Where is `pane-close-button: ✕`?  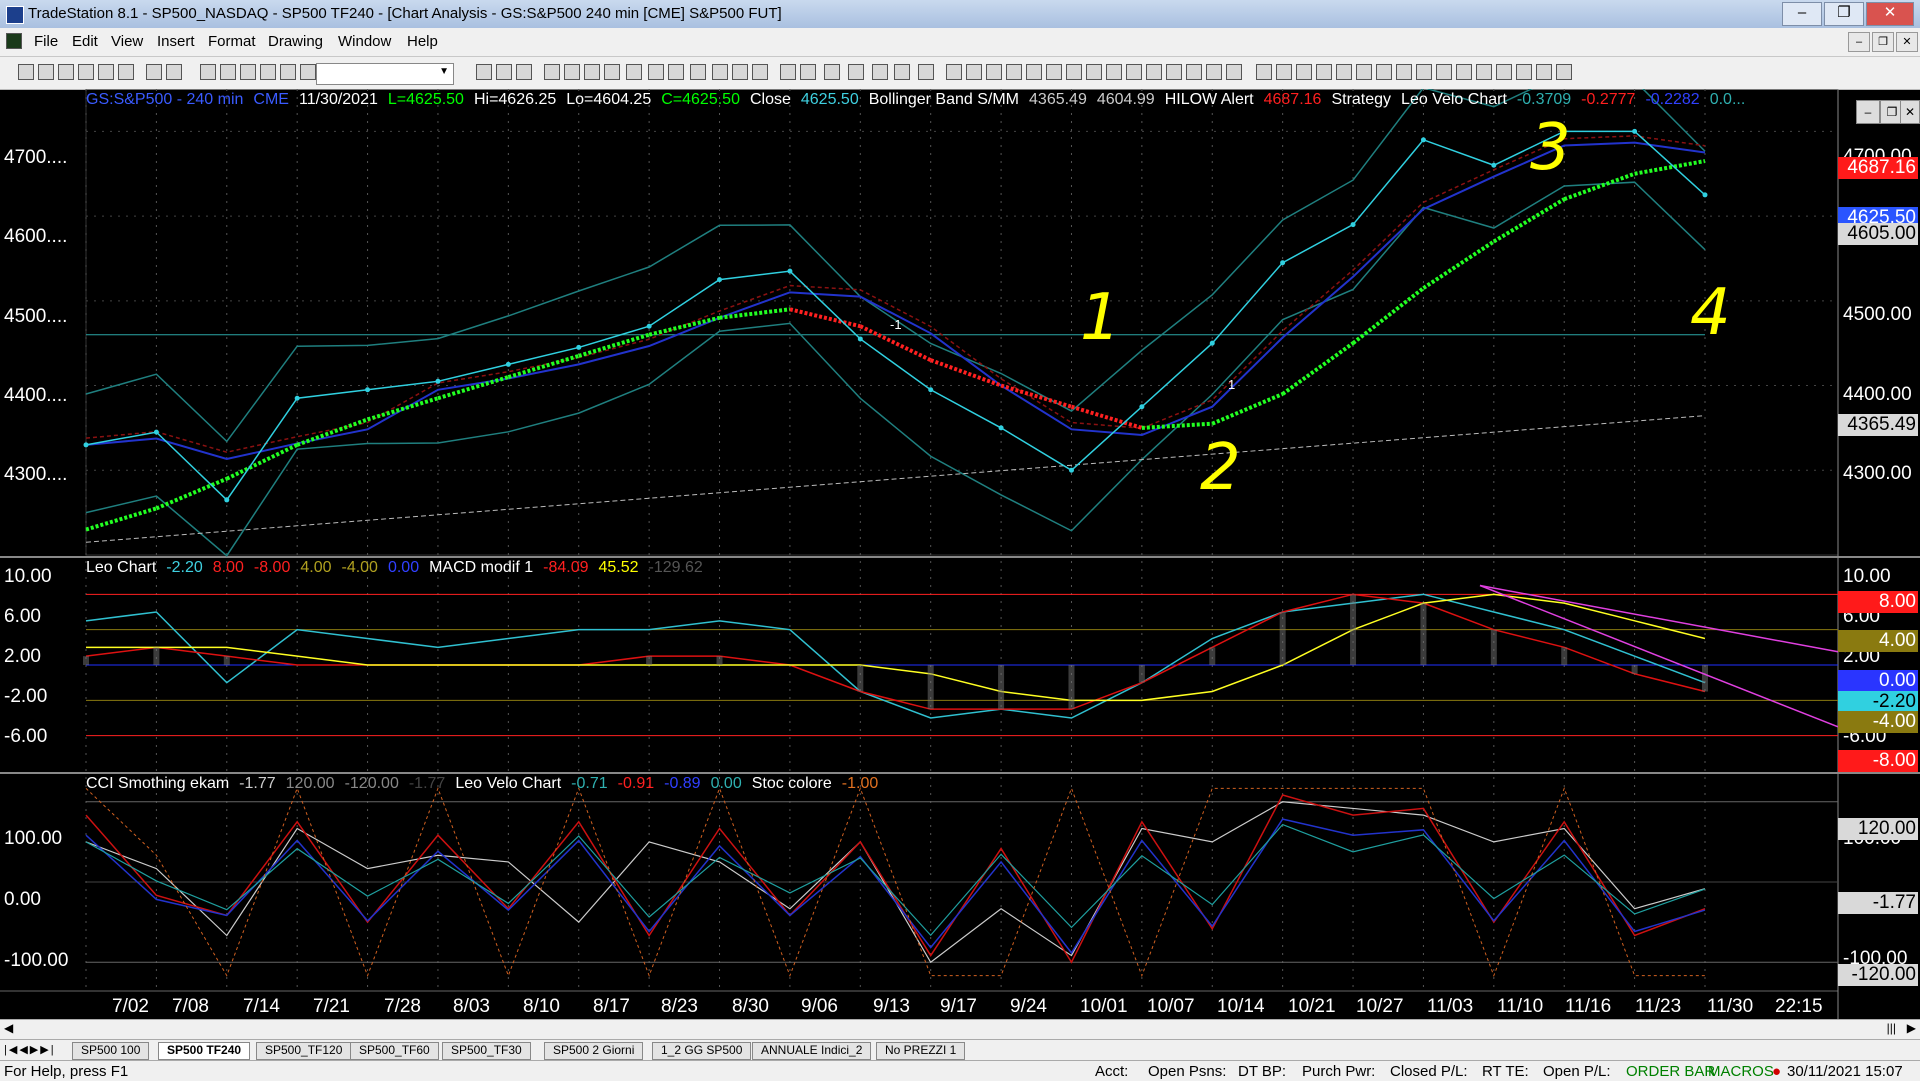 pane-close-button: ✕ is located at coordinates (1910, 112).